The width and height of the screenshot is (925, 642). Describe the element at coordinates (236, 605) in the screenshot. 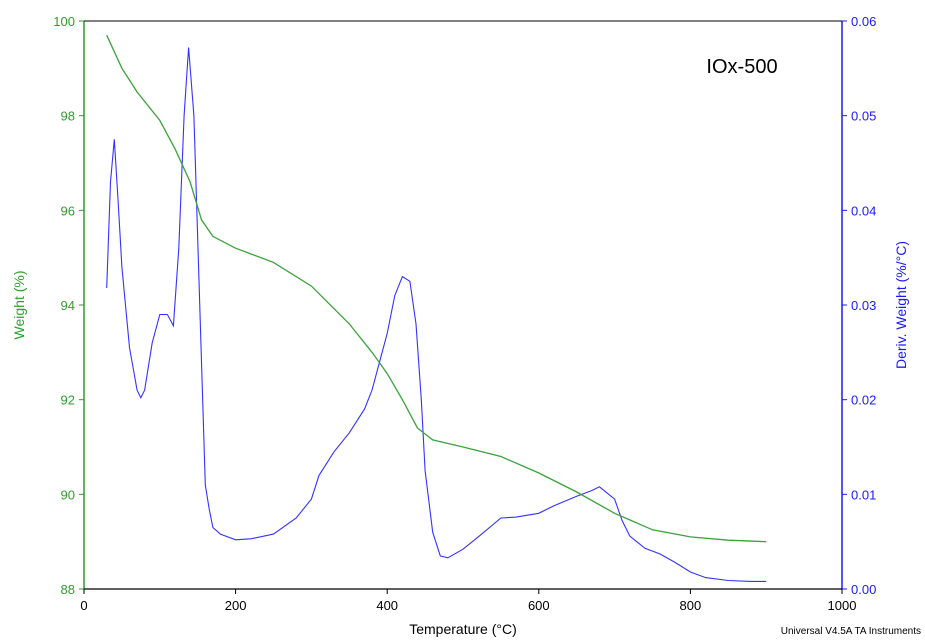

I see `x-tick-label: 200` at that location.